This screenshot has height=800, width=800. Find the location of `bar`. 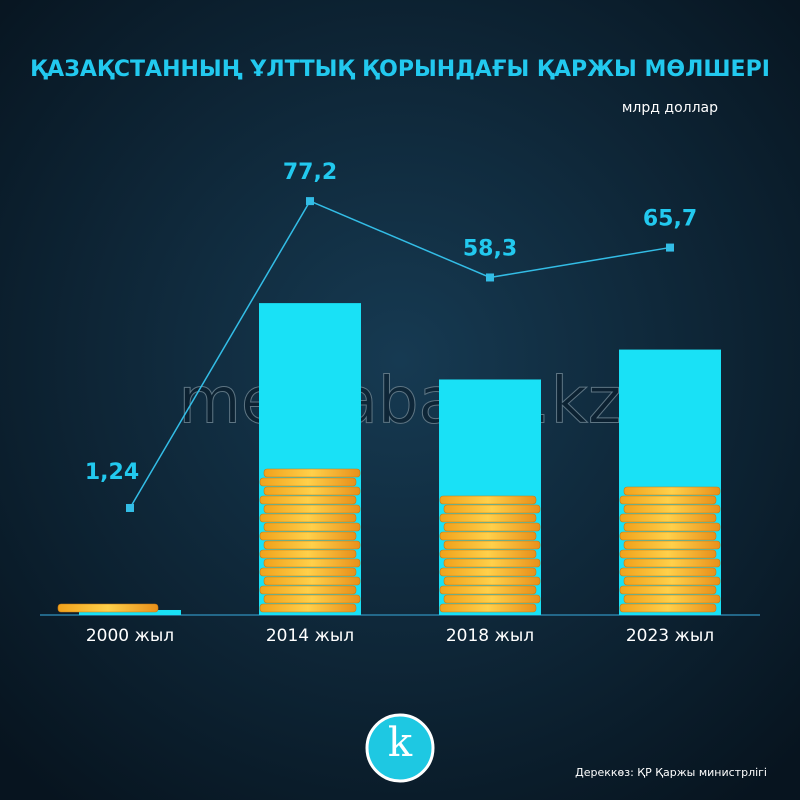

bar is located at coordinates (130, 612).